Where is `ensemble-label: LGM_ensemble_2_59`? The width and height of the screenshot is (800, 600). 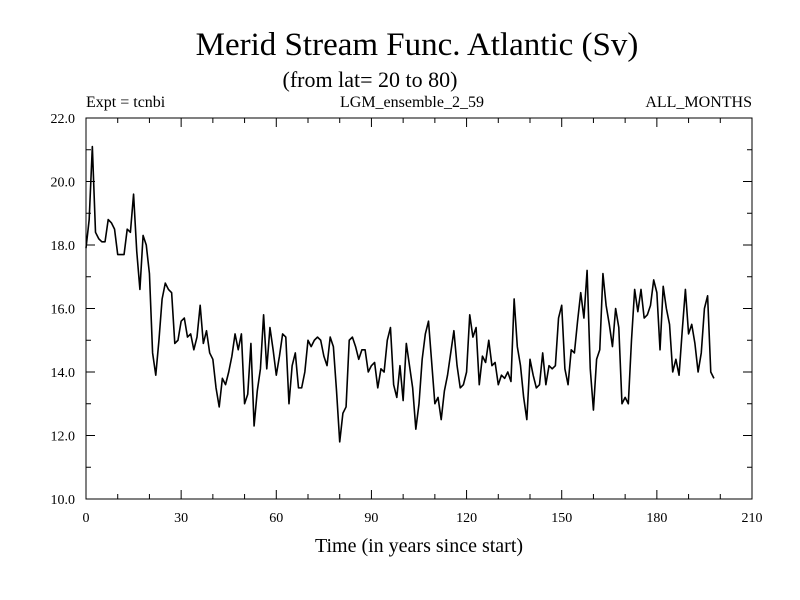
ensemble-label: LGM_ensemble_2_59 is located at coordinates (412, 102).